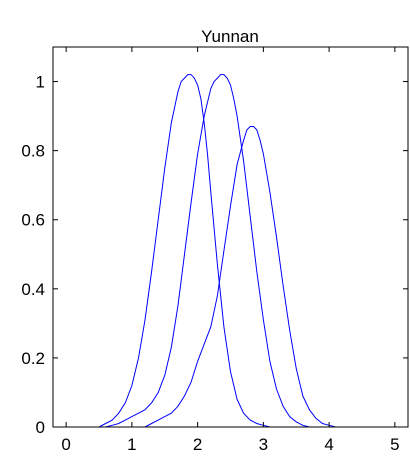 Image resolution: width=410 pixels, height=456 pixels. What do you see at coordinates (33, 220) in the screenshot?
I see `y-tick-label: 0.6` at bounding box center [33, 220].